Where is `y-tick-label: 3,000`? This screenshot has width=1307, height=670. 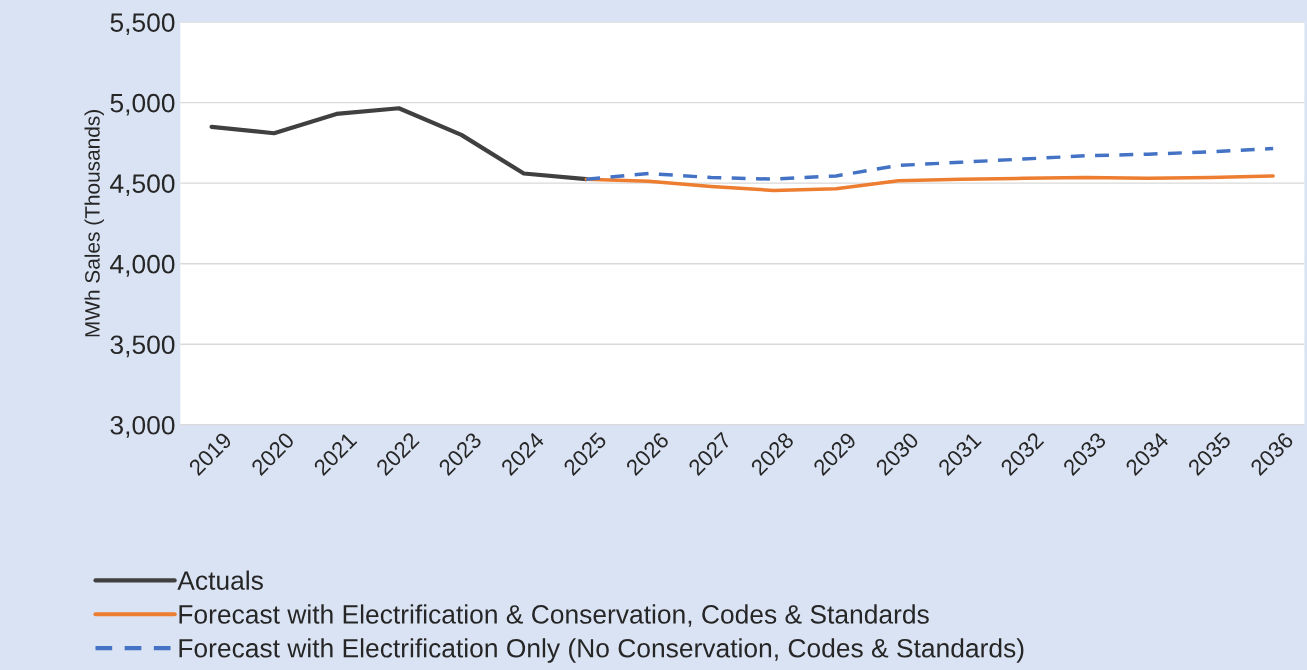 y-tick-label: 3,000 is located at coordinates (142, 426).